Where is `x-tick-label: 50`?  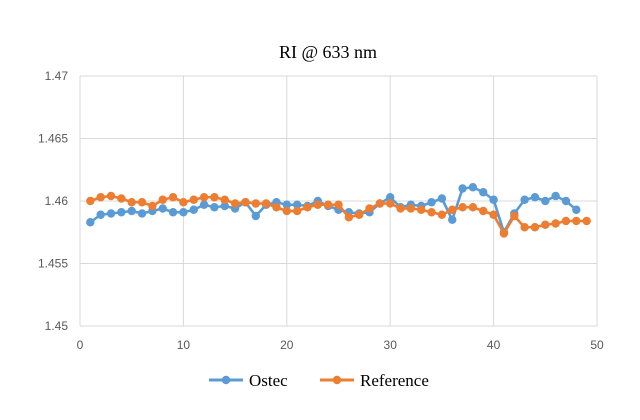
x-tick-label: 50 is located at coordinates (597, 345).